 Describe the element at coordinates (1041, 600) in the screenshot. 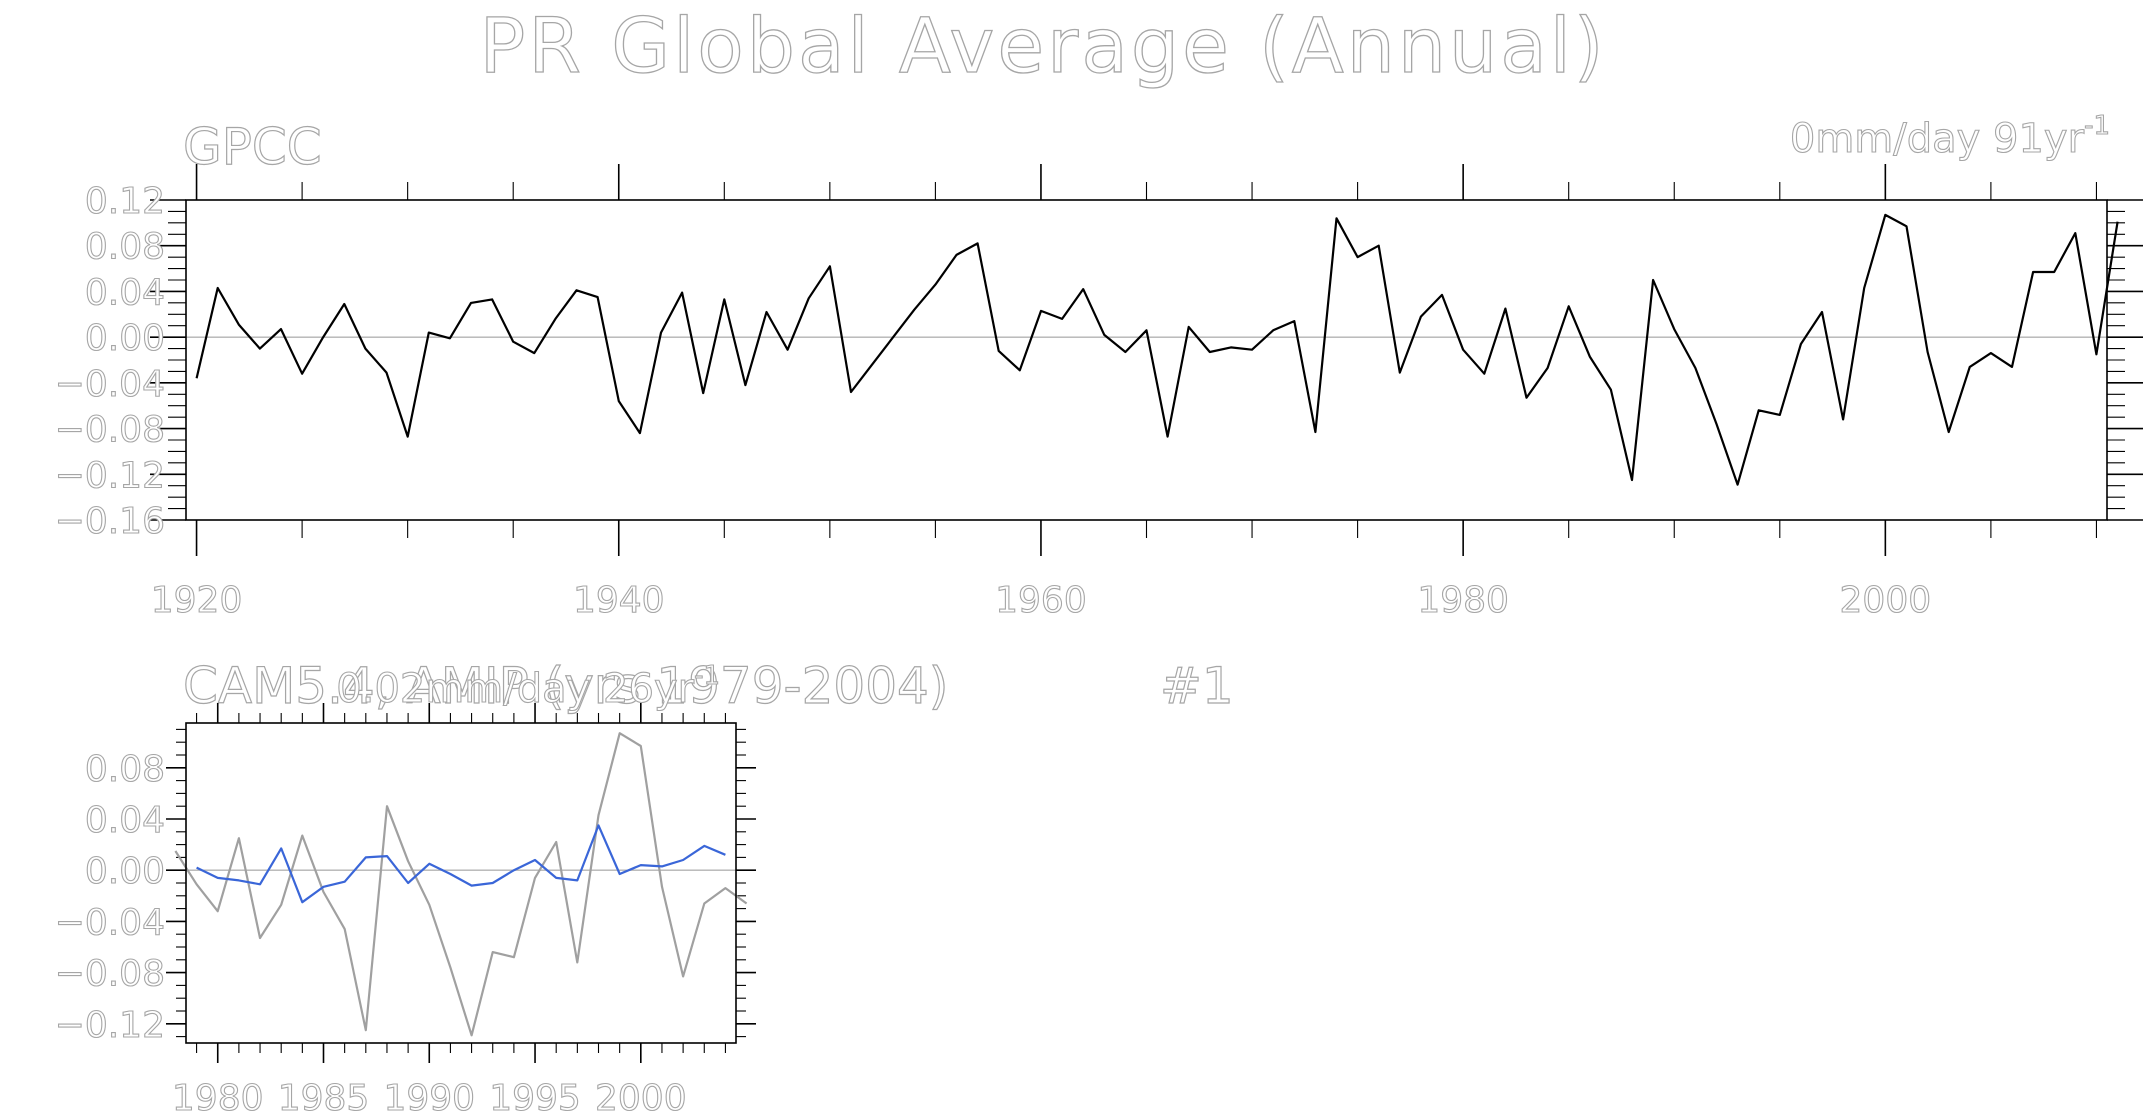

I see `gpcc-x-tick-label: 1960` at that location.